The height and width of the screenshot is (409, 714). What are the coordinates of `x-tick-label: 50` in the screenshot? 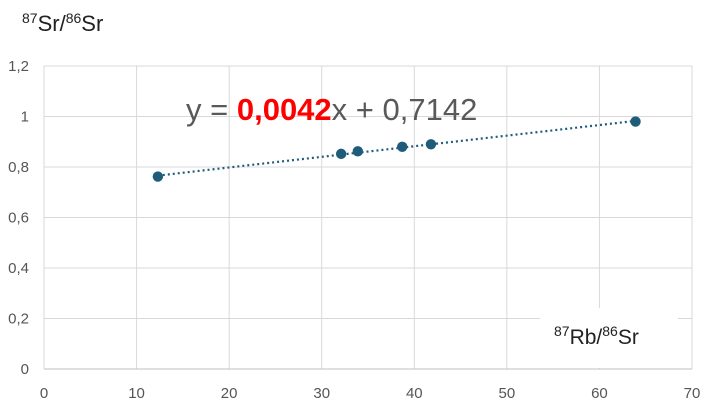 It's located at (507, 393).